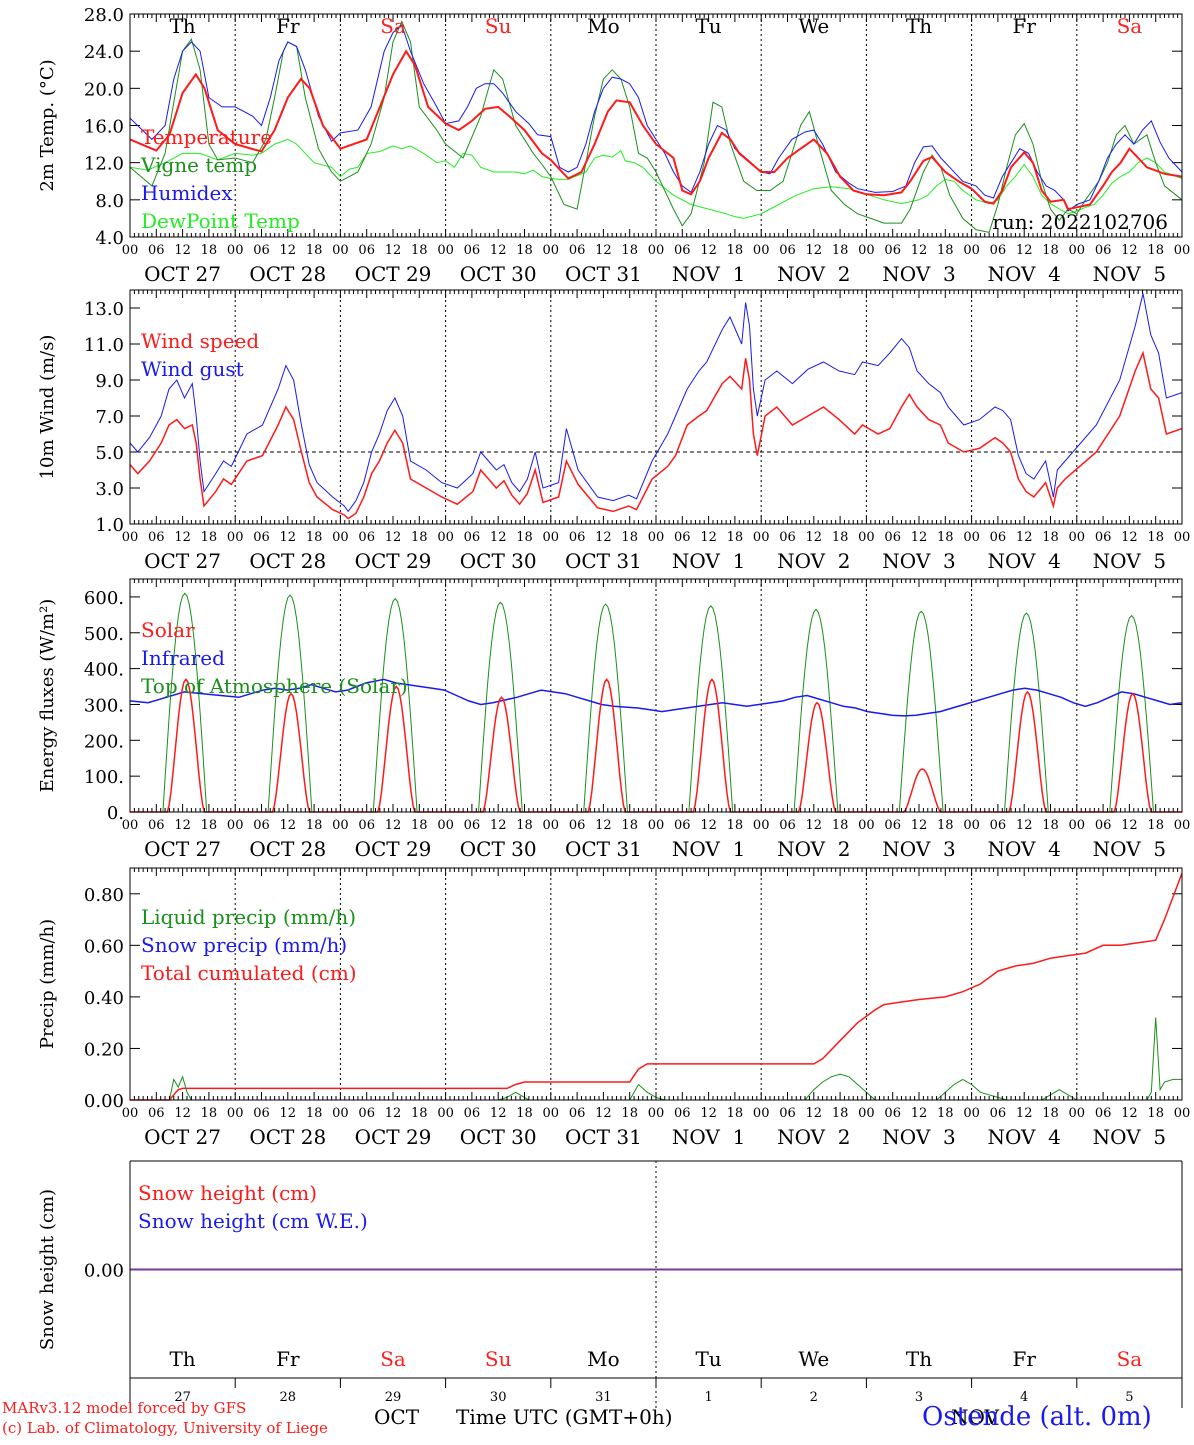 The image size is (1194, 1445). What do you see at coordinates (115, 813) in the screenshot?
I see `energy-ytick-label: 0.` at bounding box center [115, 813].